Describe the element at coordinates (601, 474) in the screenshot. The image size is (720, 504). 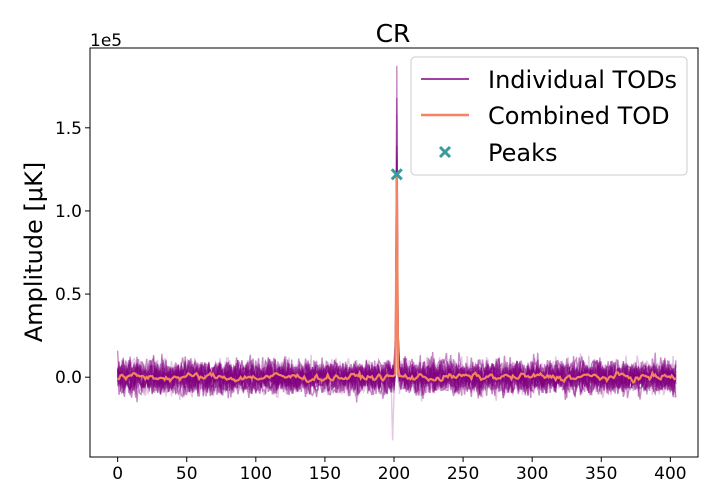
I see `x-tick-label: 350` at that location.